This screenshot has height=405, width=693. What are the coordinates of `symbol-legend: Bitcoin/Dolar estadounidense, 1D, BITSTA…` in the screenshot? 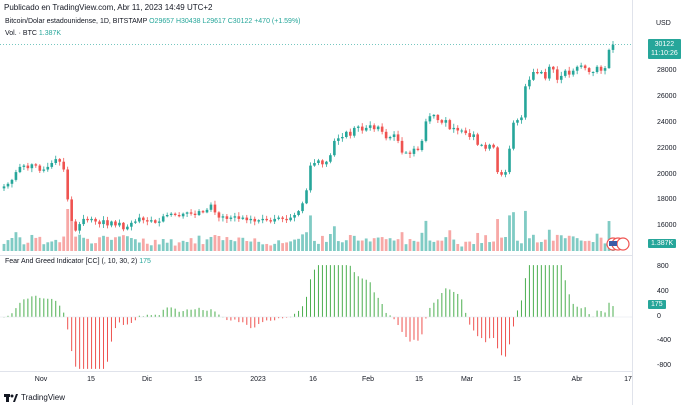 It's located at (153, 21).